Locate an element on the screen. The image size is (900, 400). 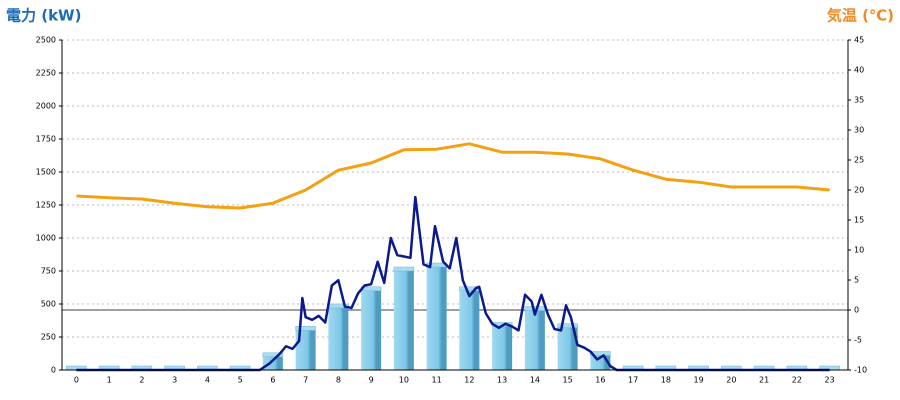
y2-tick-label: 30 is located at coordinates (859, 130).